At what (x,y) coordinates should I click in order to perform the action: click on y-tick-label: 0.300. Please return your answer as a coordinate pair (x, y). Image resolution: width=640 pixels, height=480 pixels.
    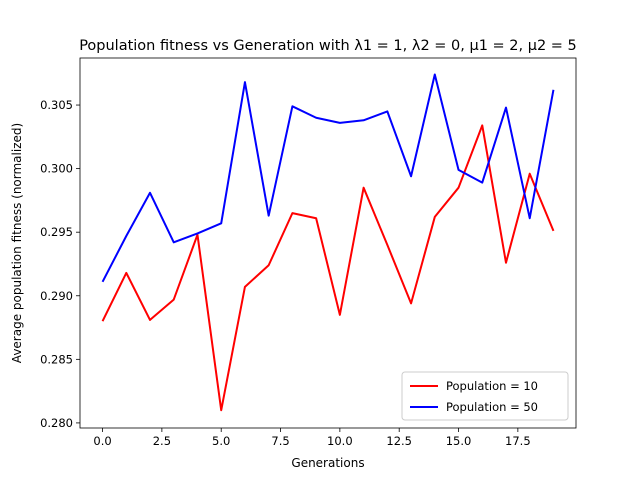
    Looking at the image, I should click on (56, 169).